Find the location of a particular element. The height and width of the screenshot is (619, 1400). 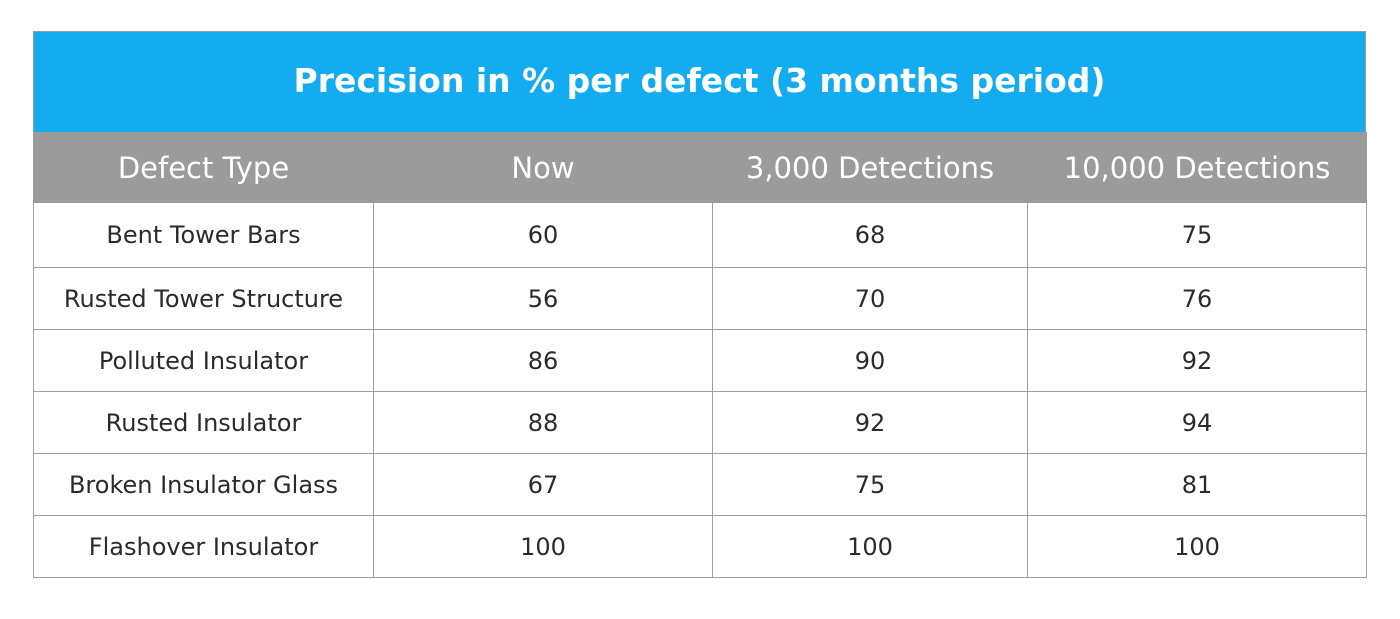

cell-10000: 75 is located at coordinates (1197, 235).